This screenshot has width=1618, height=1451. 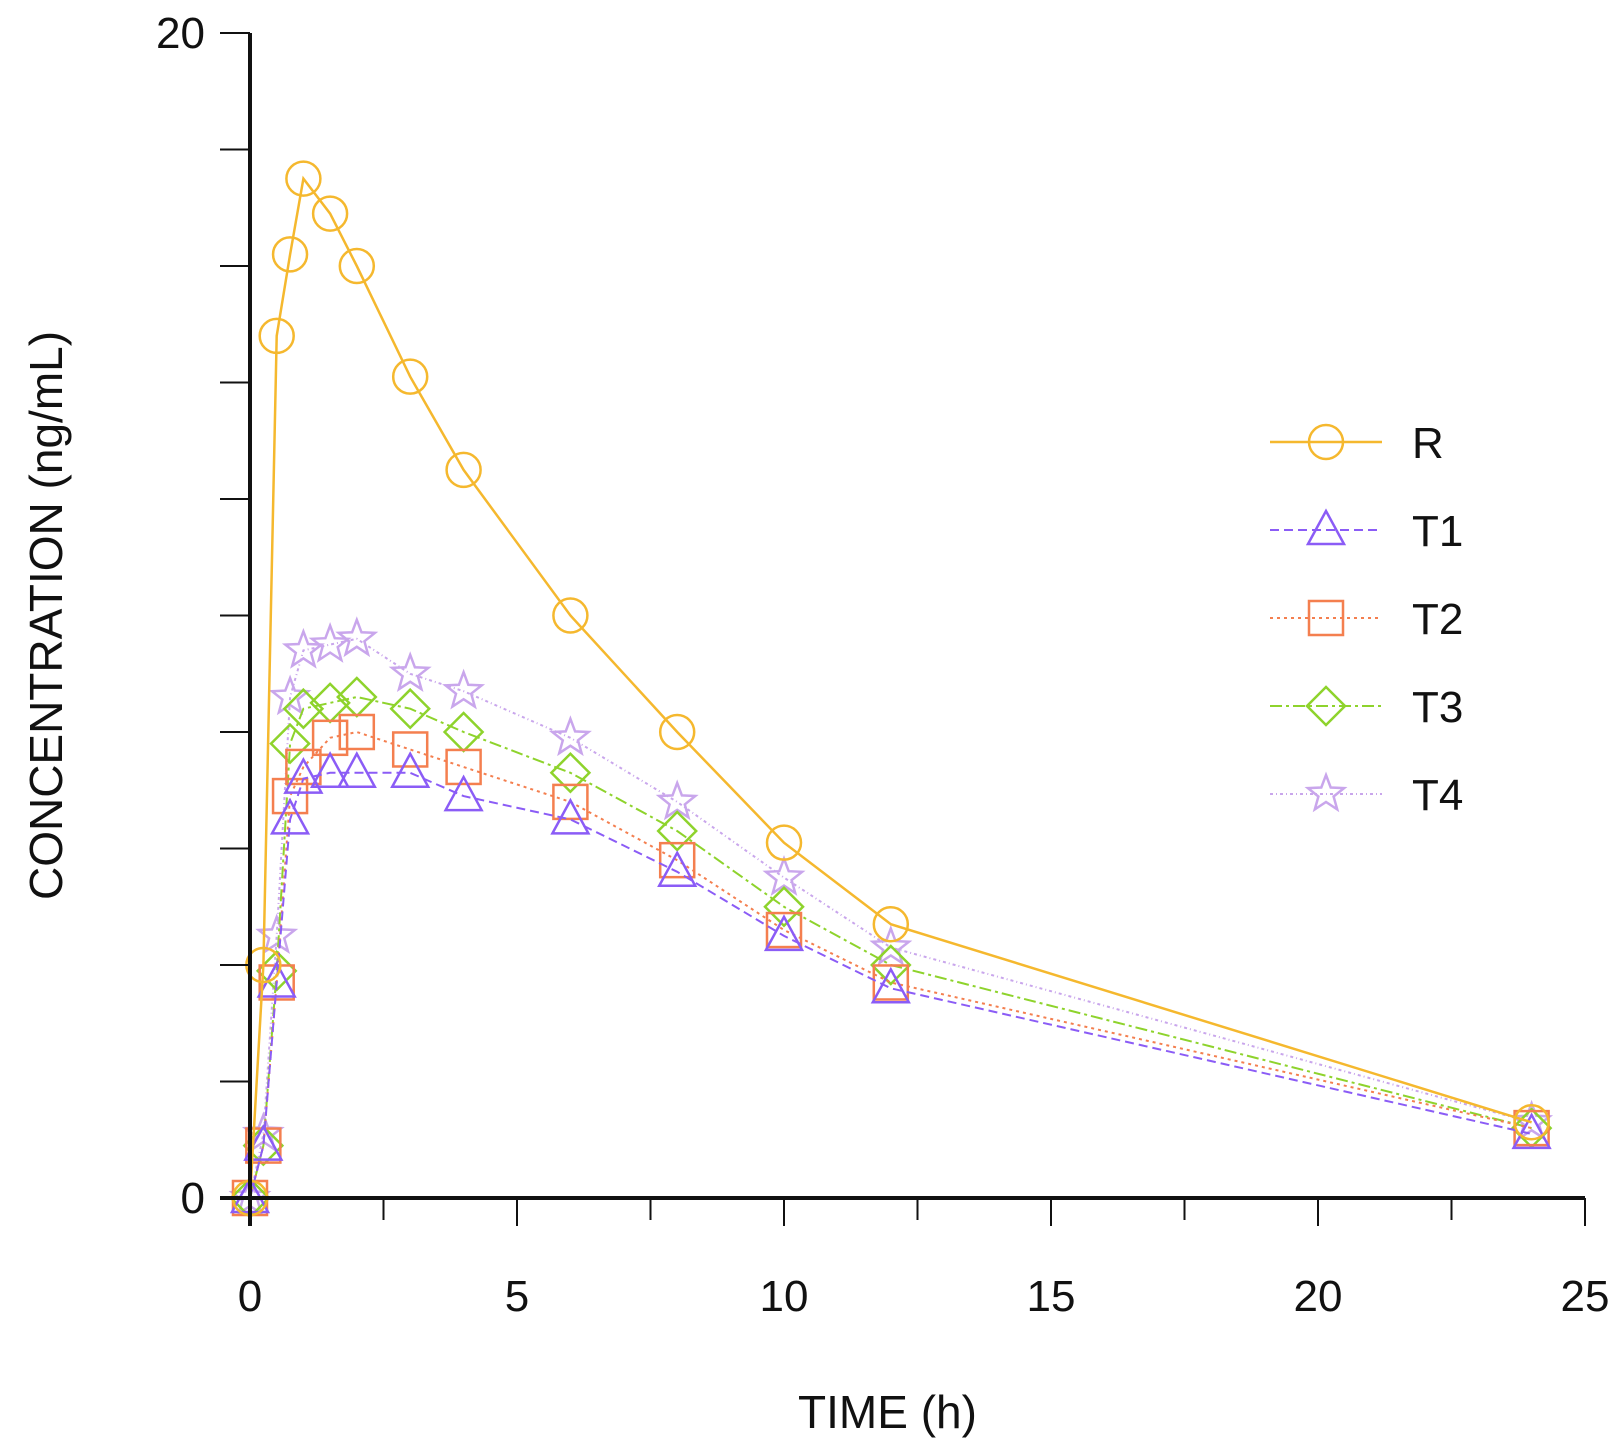 What do you see at coordinates (1318, 1296) in the screenshot?
I see `x-tick-label: 20` at bounding box center [1318, 1296].